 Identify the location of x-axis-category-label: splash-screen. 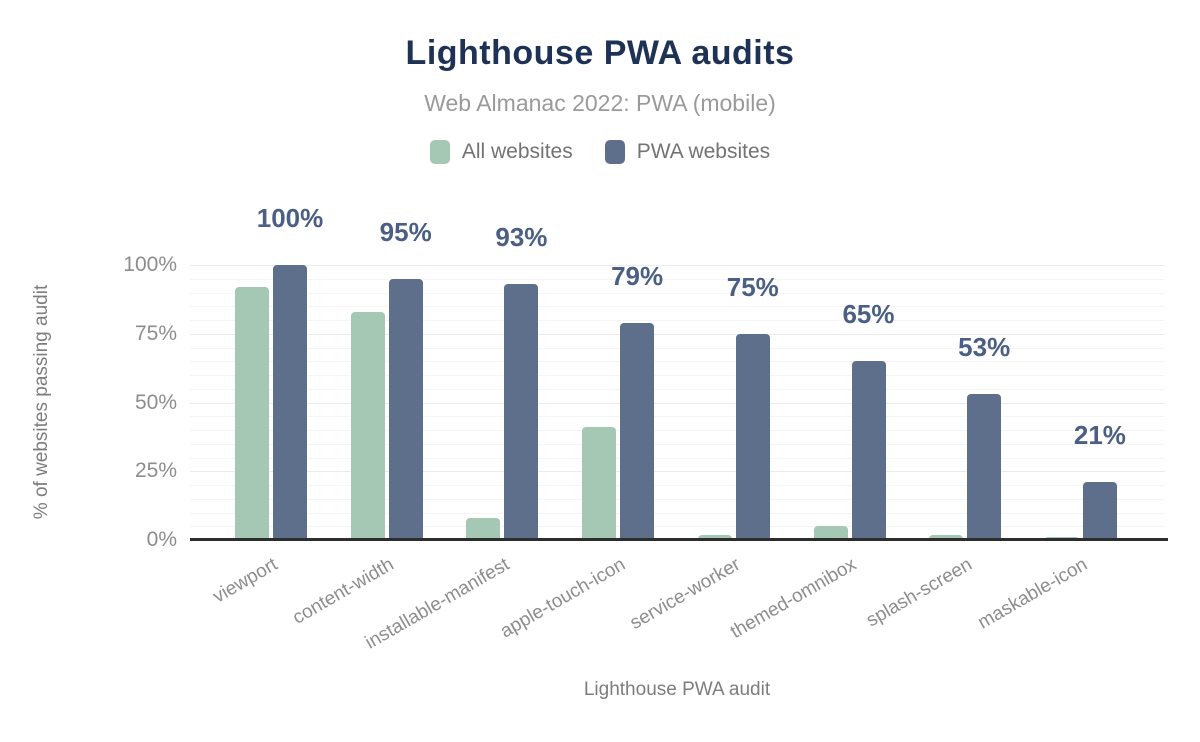
(919, 593).